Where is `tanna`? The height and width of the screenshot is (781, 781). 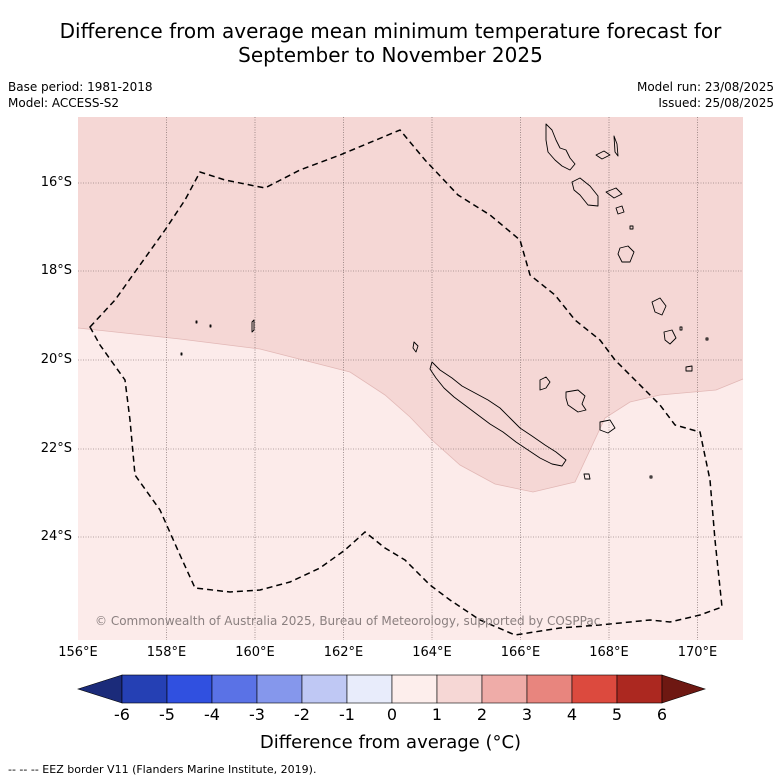 tanna is located at coordinates (670, 337).